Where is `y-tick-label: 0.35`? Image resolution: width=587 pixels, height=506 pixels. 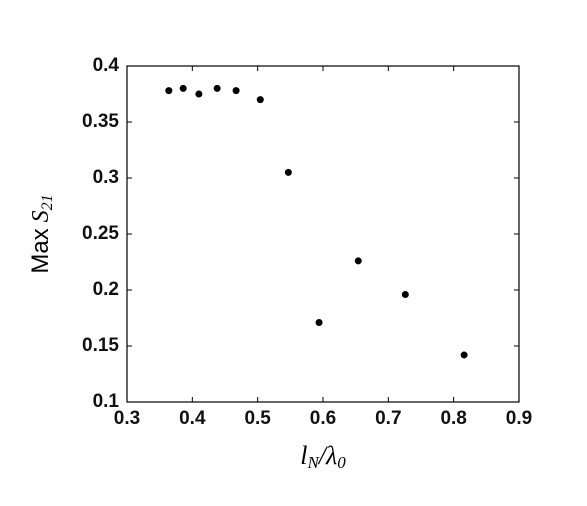
y-tick-label: 0.35 is located at coordinates (100, 121).